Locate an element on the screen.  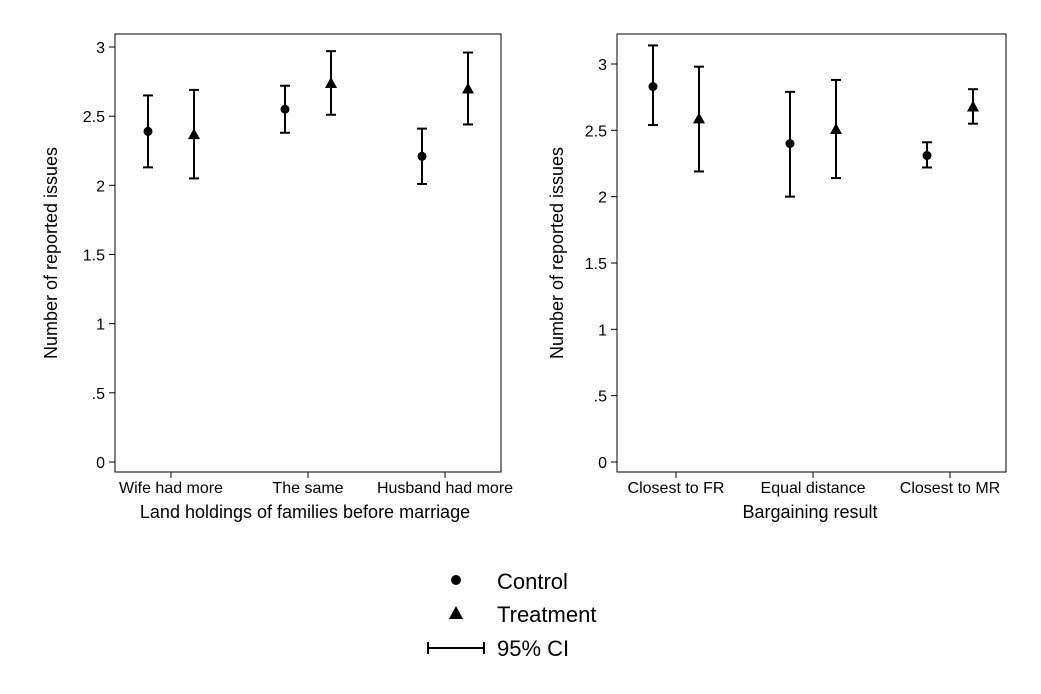
left-y-tick-label: 1.5 is located at coordinates (94, 256).